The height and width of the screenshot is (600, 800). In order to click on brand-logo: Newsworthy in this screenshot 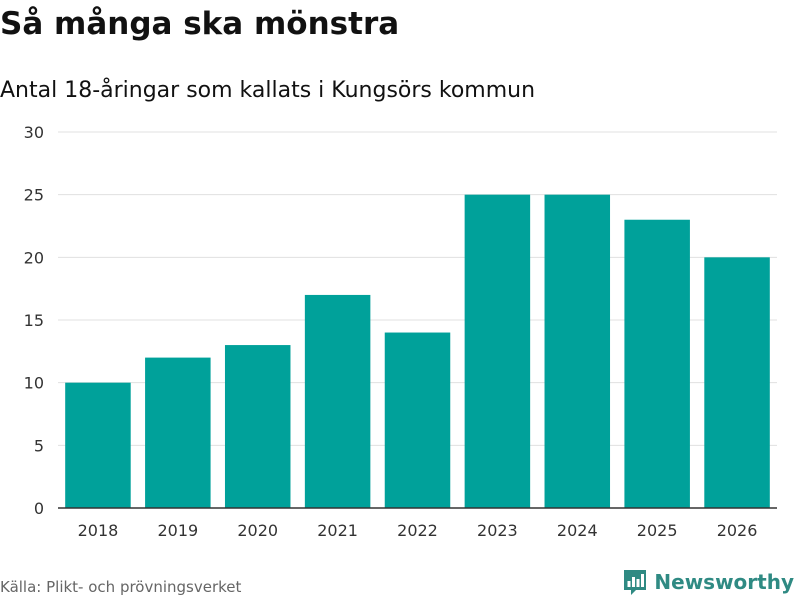, I will do `click(708, 582)`.